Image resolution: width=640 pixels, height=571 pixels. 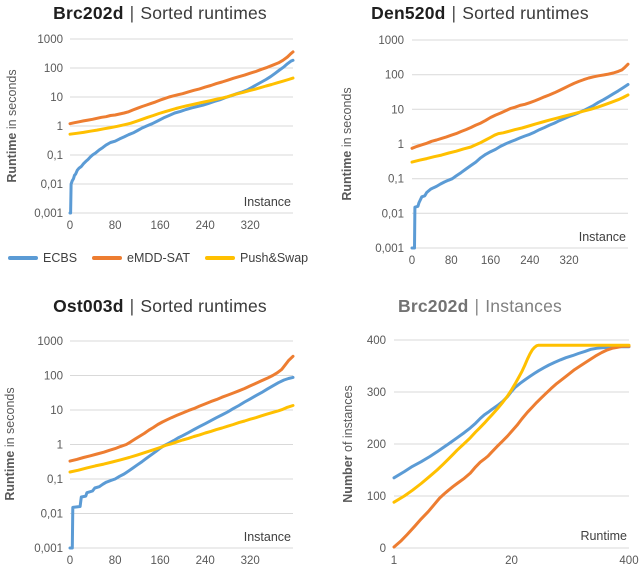 What do you see at coordinates (347, 144) in the screenshot?
I see `y-axis-label-runtime-2: Runtime in seconds` at bounding box center [347, 144].